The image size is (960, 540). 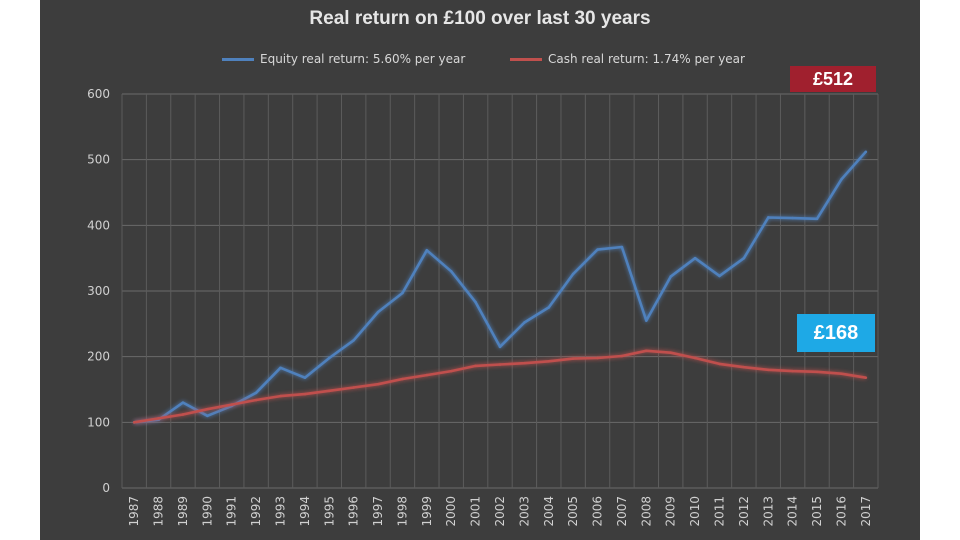 What do you see at coordinates (98, 94) in the screenshot?
I see `y-tick-label: 600` at bounding box center [98, 94].